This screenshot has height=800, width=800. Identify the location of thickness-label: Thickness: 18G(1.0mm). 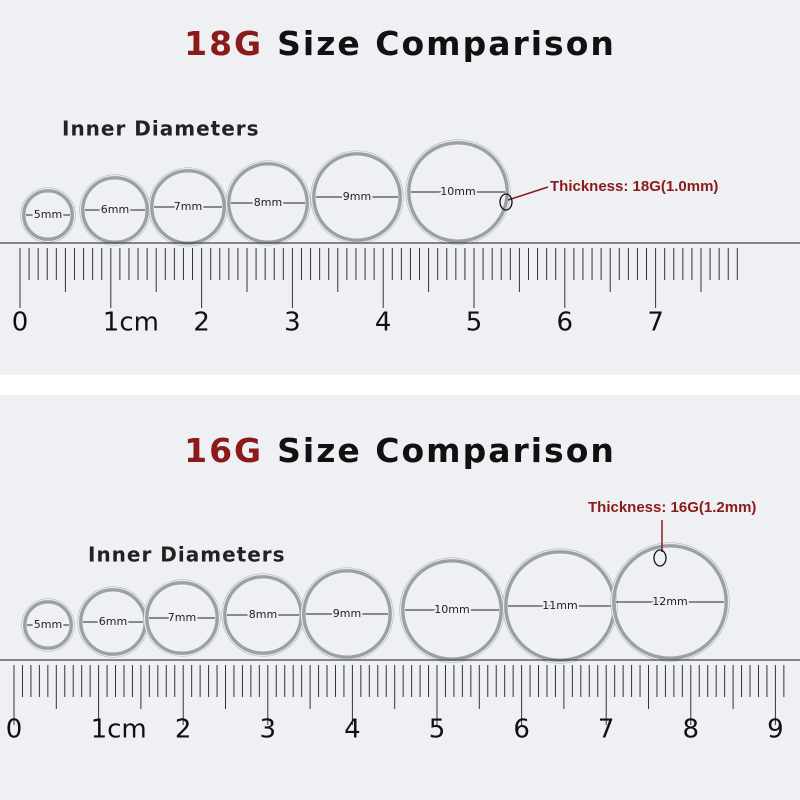
(634, 186).